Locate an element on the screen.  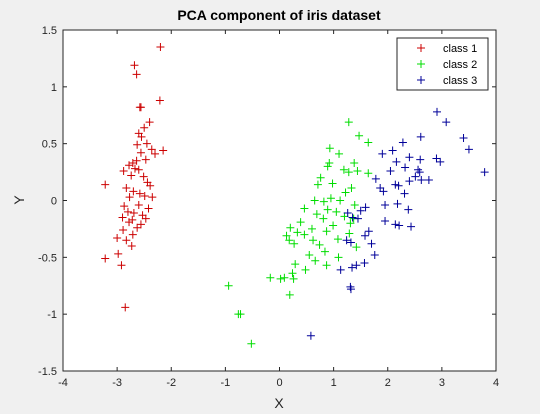
x-tick-label: 4 is located at coordinates (496, 383).